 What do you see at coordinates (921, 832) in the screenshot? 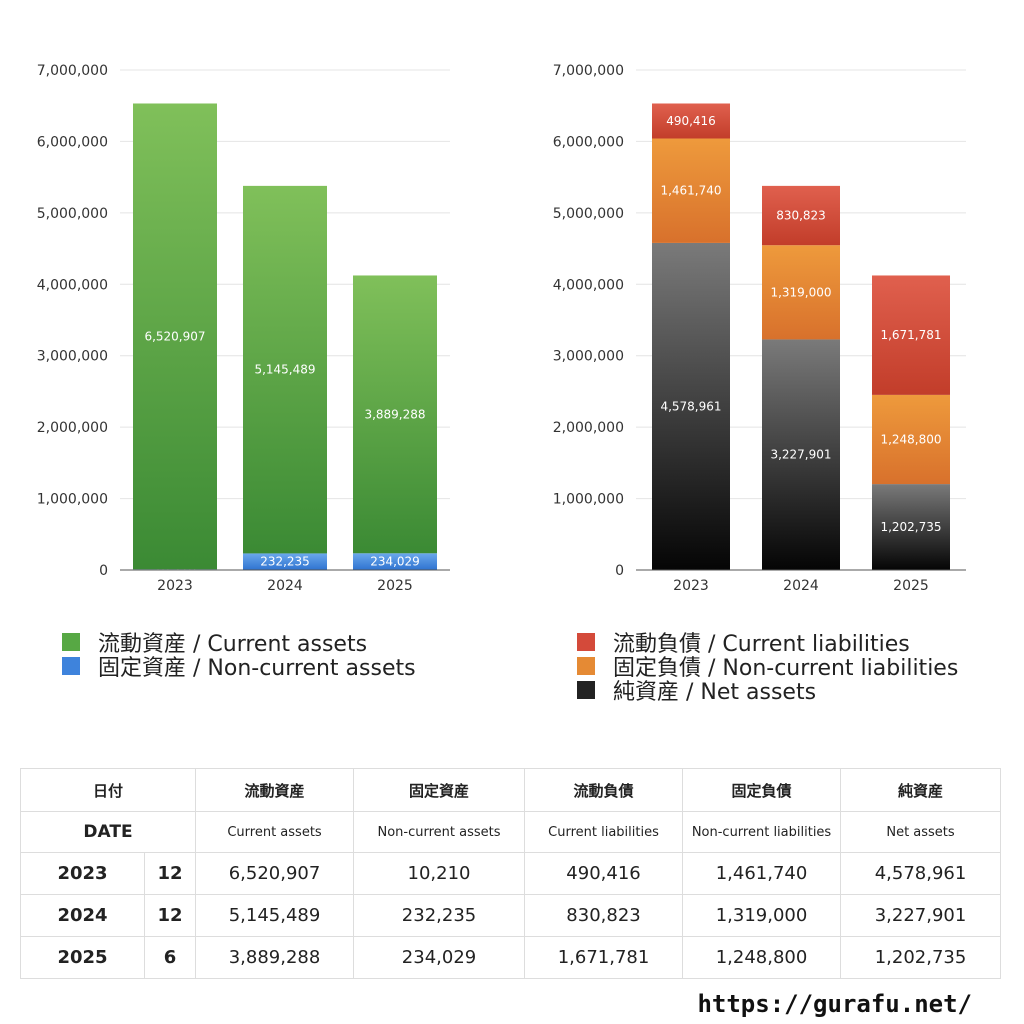
I see `header-net-assets-en: Net assets` at bounding box center [921, 832].